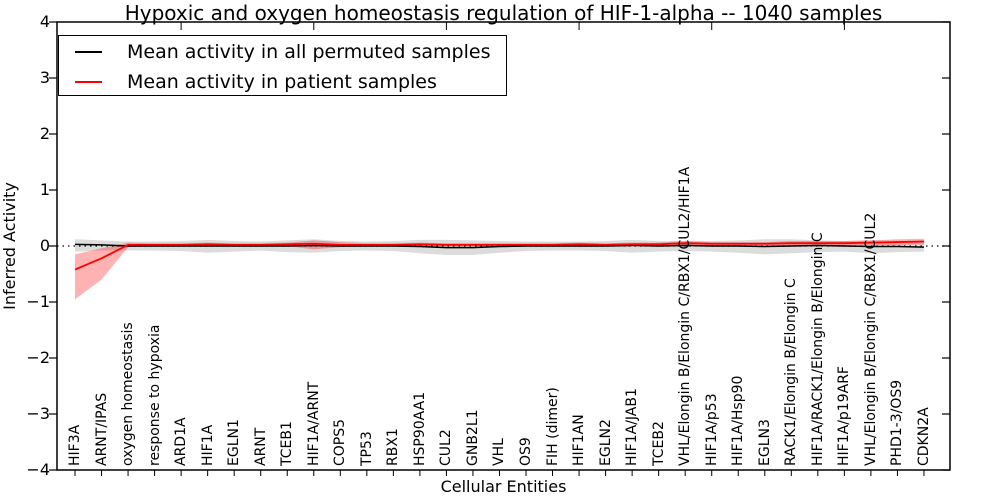 This screenshot has width=1000, height=500. What do you see at coordinates (579, 440) in the screenshot?
I see `x-tick-label: HIF1AN` at bounding box center [579, 440].